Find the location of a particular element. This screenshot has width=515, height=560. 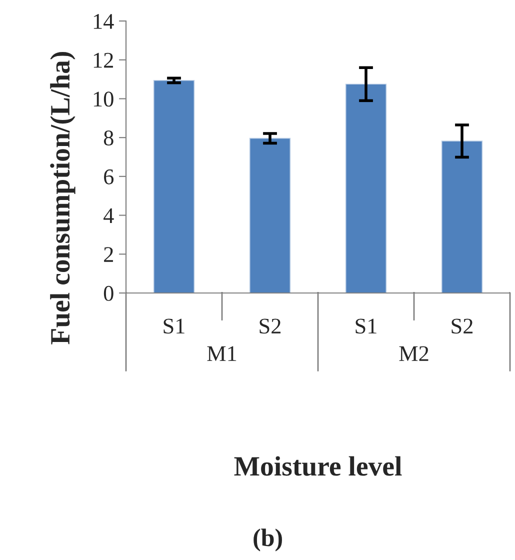

y-tick-label: 12 is located at coordinates (103, 60).